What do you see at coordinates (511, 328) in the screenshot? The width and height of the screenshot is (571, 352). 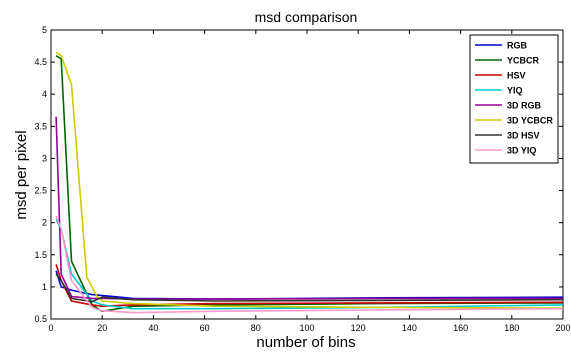 I see `x-tick-label-10: 180` at bounding box center [511, 328].